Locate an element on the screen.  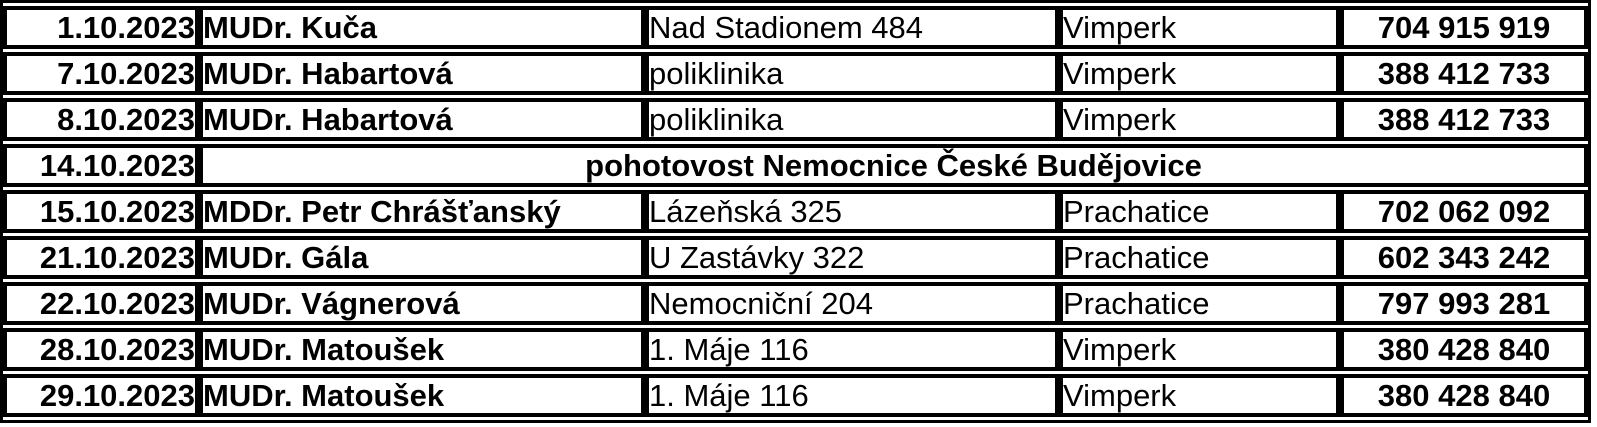
table-cell-doctor: MDDr. Petr Chrášťanský is located at coordinates (422, 211).